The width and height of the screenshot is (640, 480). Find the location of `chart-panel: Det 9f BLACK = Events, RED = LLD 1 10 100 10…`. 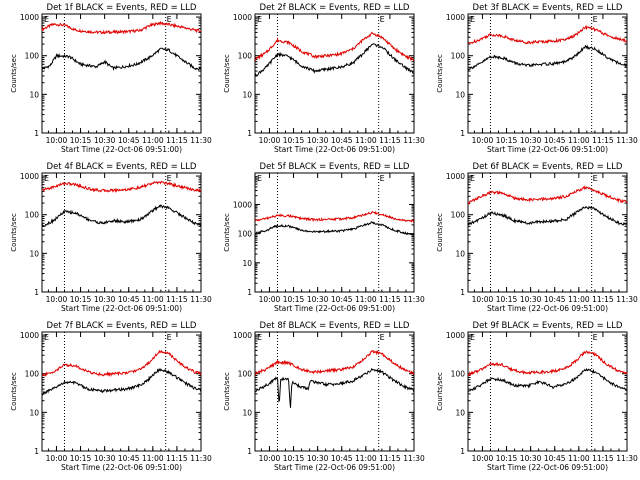

chart-panel: Det 9f BLACK = Events, RED = LLD 1 10 100 10… is located at coordinates (537, 396).